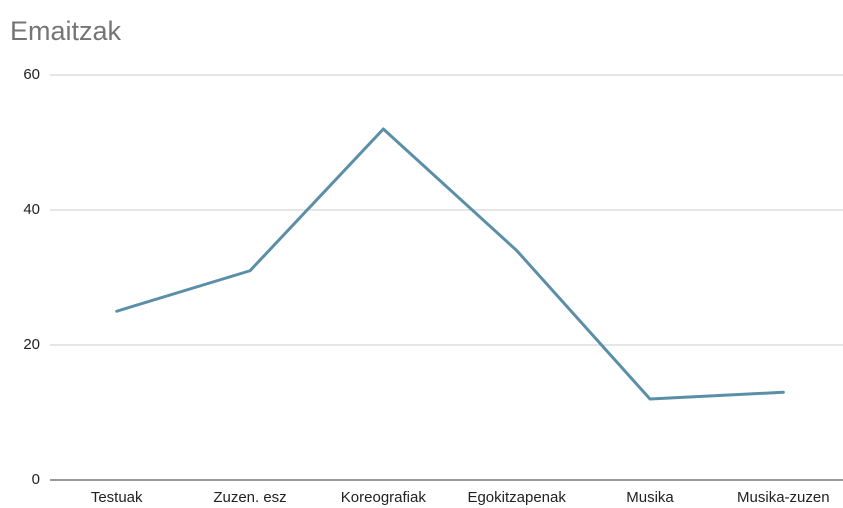  I want to click on y-tick-label: 0, so click(36, 479).